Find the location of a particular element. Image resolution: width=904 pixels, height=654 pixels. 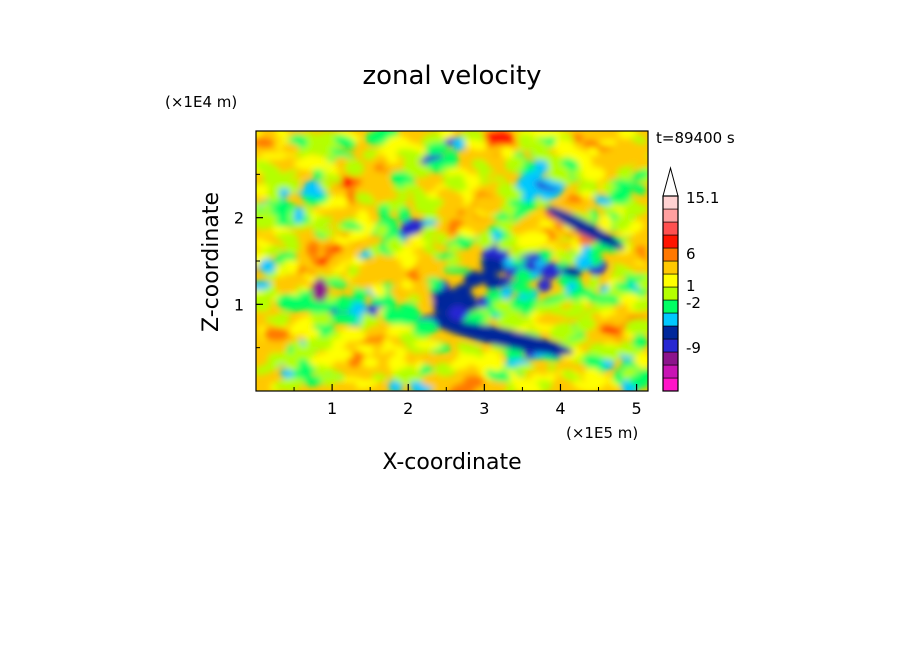

colorbar: 15.1 6 1-2 -9 is located at coordinates (690, 279).